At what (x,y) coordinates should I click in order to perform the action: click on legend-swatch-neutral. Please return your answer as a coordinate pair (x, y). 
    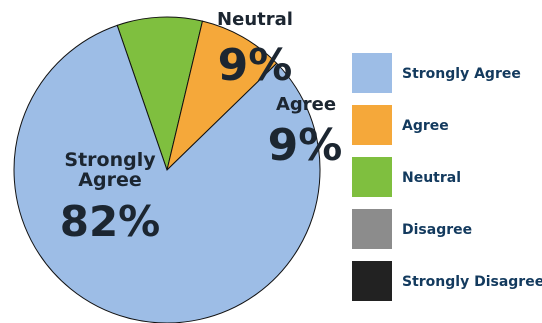
    Looking at the image, I should click on (372, 177).